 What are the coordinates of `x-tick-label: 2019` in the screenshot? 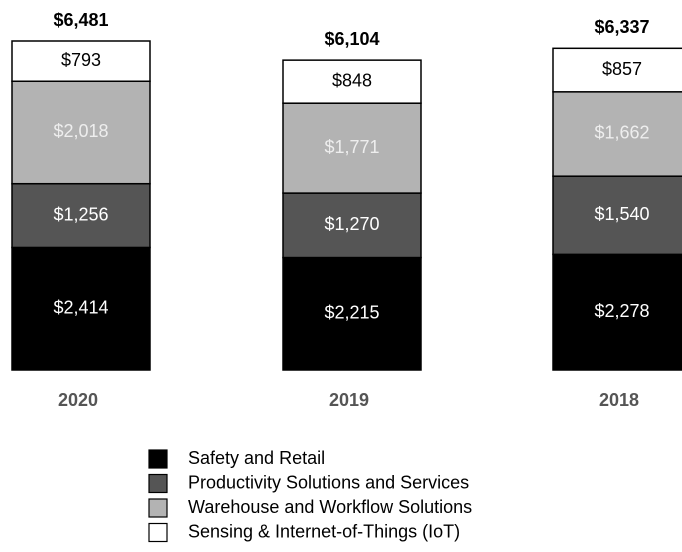 It's located at (349, 400).